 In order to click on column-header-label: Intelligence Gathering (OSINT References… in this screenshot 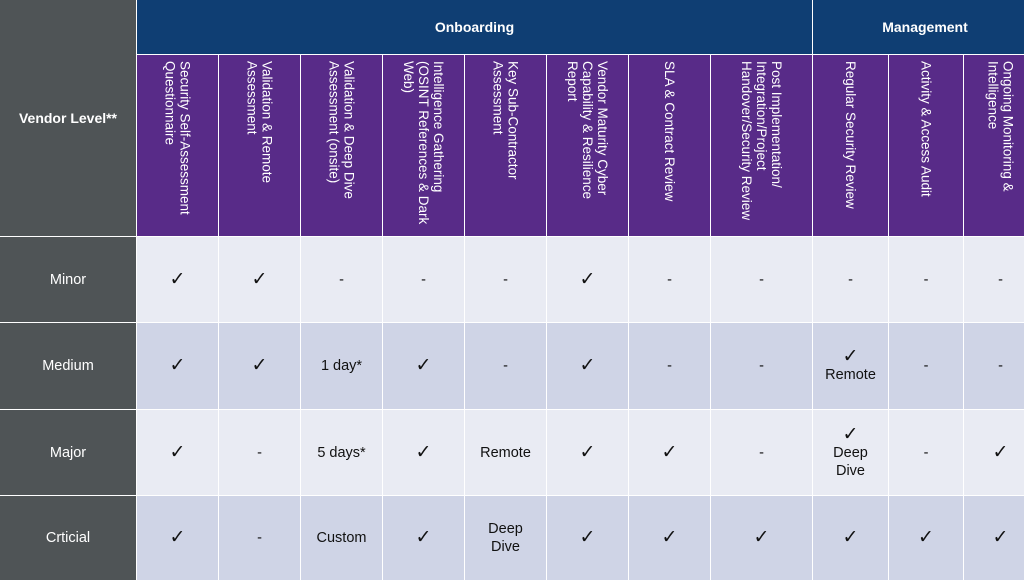, I will do `click(423, 143)`.